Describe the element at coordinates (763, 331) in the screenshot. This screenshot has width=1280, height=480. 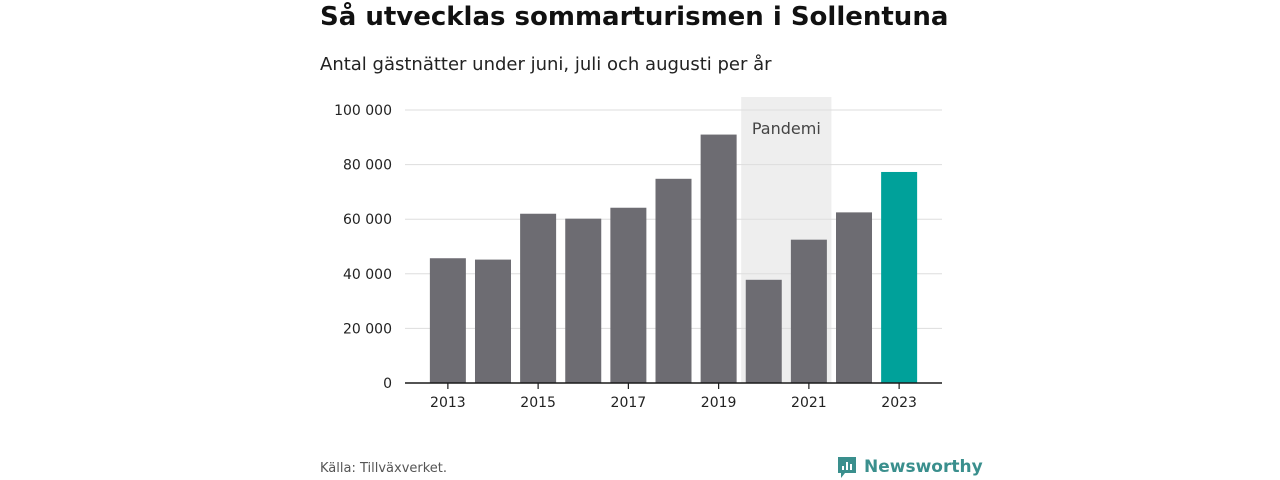
I see `bar-2020` at that location.